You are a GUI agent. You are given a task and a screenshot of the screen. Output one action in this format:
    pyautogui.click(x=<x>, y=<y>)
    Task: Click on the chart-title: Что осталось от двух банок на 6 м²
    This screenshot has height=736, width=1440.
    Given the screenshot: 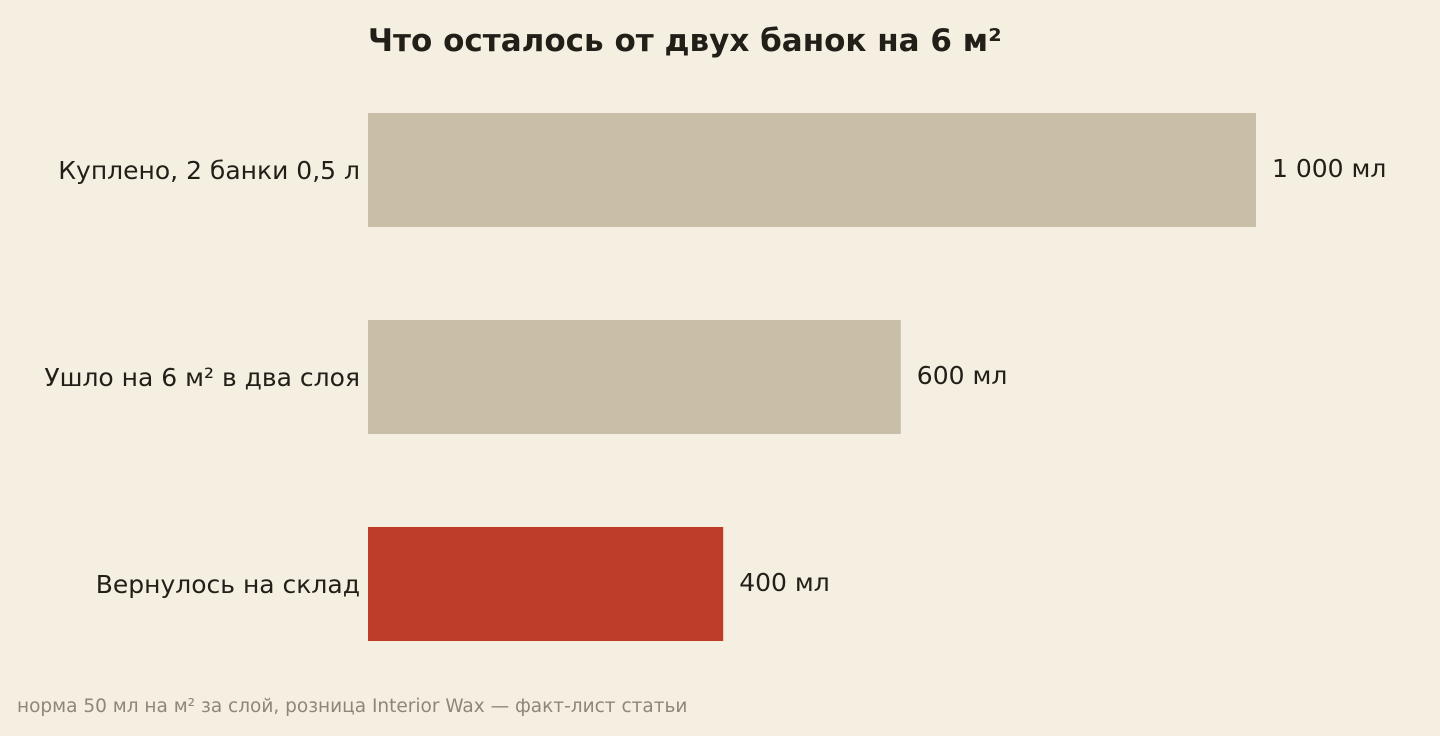 What is the action you would take?
    pyautogui.click(x=685, y=41)
    